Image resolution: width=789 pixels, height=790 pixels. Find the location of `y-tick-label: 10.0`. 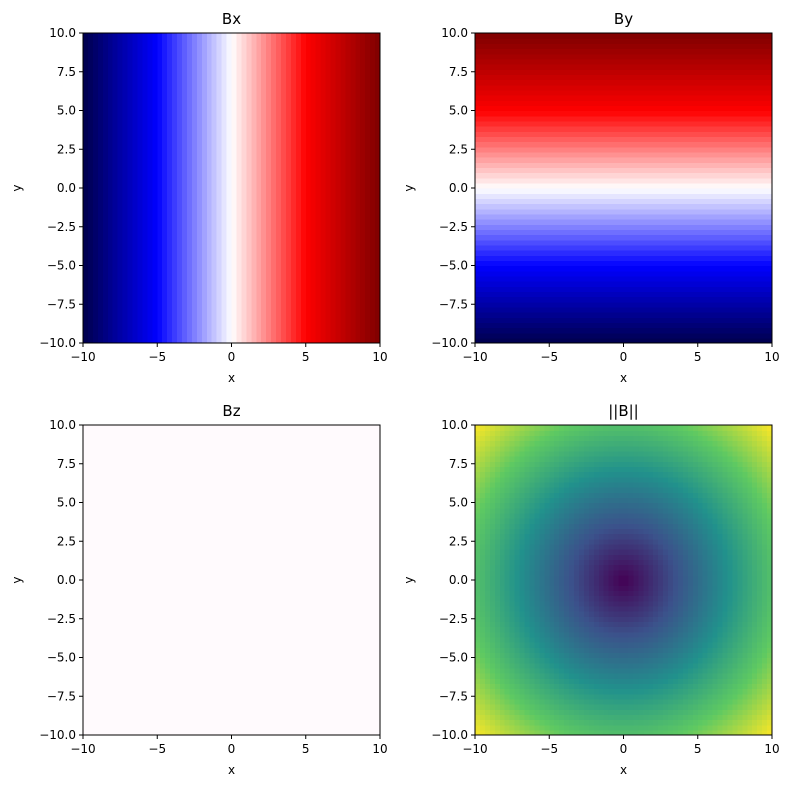

y-tick-label: 10.0 is located at coordinates (62, 425).